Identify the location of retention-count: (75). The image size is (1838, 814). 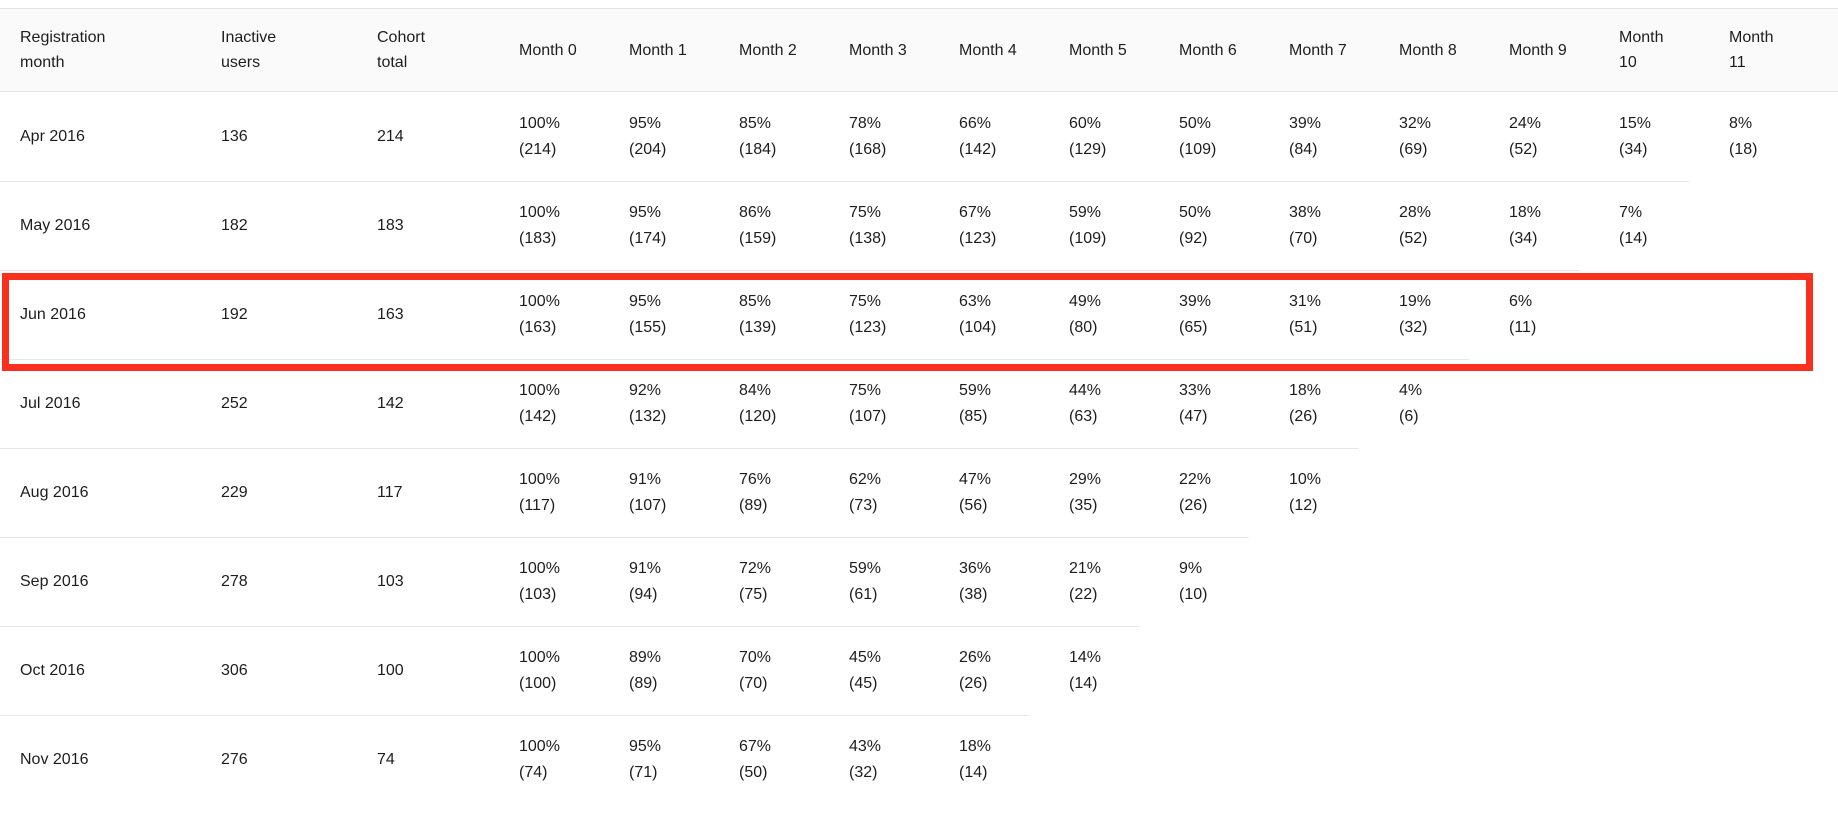
(753, 594).